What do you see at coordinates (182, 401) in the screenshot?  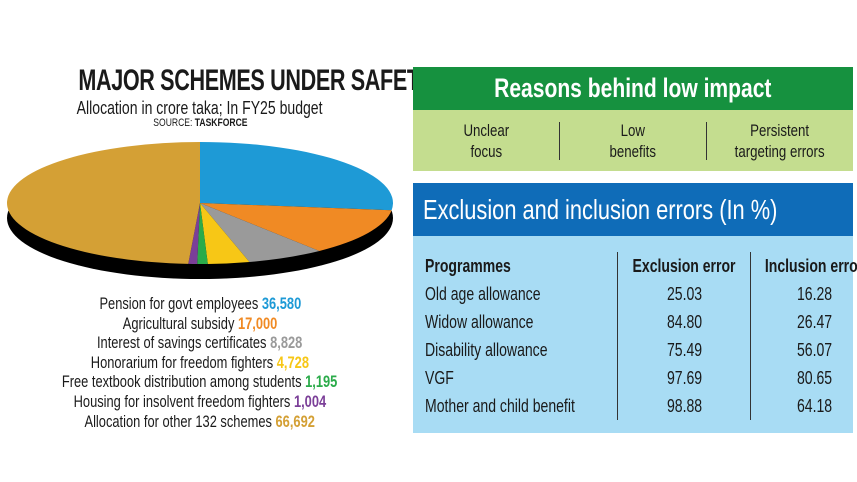 I see `legend-label: Housing for insolvent freedom fighters` at bounding box center [182, 401].